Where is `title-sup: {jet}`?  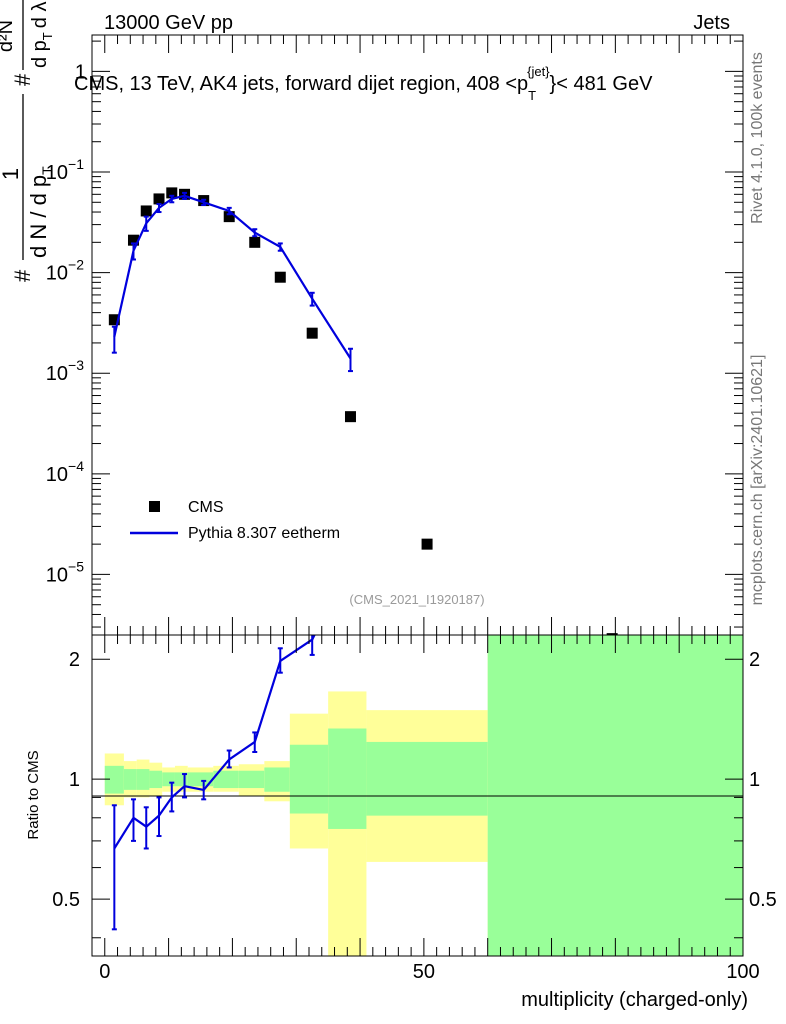
title-sup: {jet} is located at coordinates (538, 71).